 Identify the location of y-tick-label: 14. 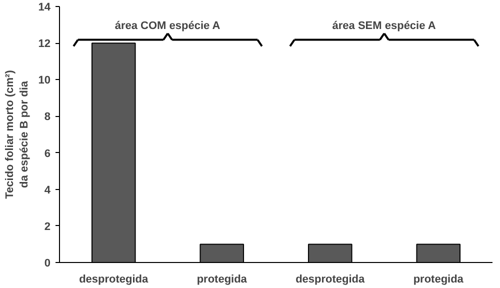
(45, 8).